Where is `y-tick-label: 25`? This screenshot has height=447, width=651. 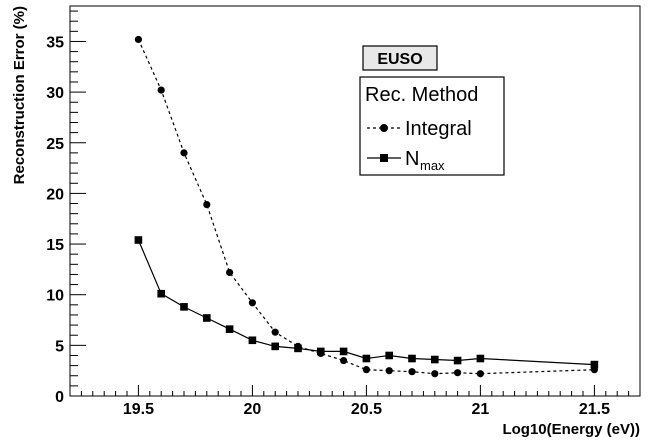
y-tick-label: 25 is located at coordinates (55, 144).